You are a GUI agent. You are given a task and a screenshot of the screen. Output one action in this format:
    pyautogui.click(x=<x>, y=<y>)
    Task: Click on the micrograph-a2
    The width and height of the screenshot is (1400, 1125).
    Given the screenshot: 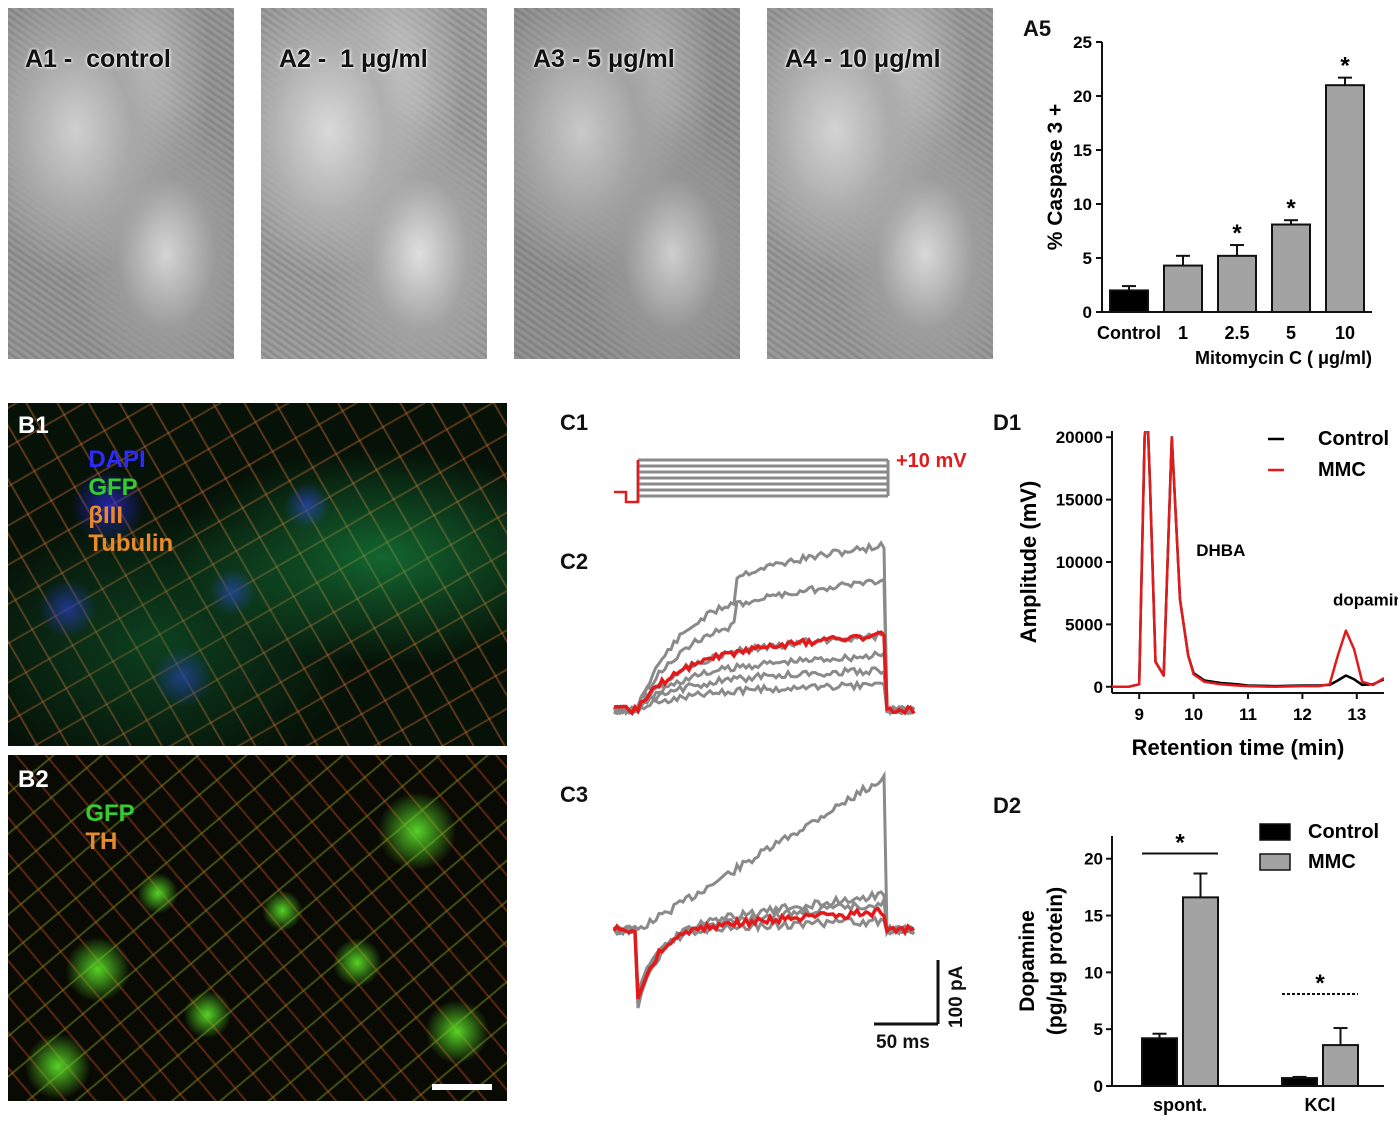 What is the action you would take?
    pyautogui.click(x=374, y=183)
    